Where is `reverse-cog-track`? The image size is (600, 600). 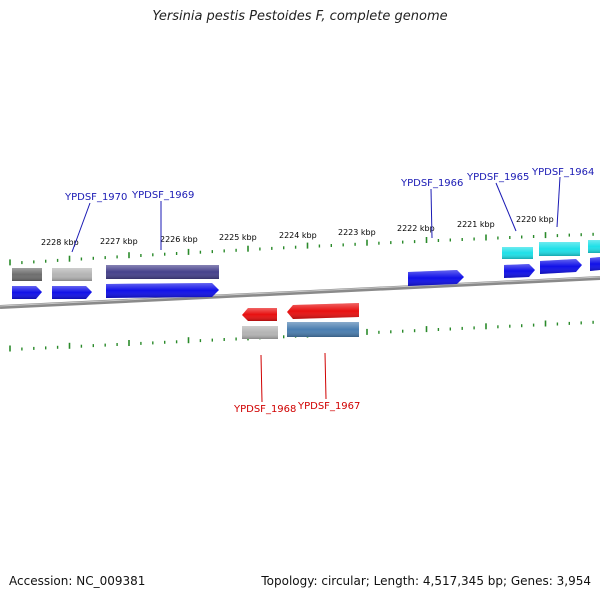 reverse-cog-track is located at coordinates (300, 330).